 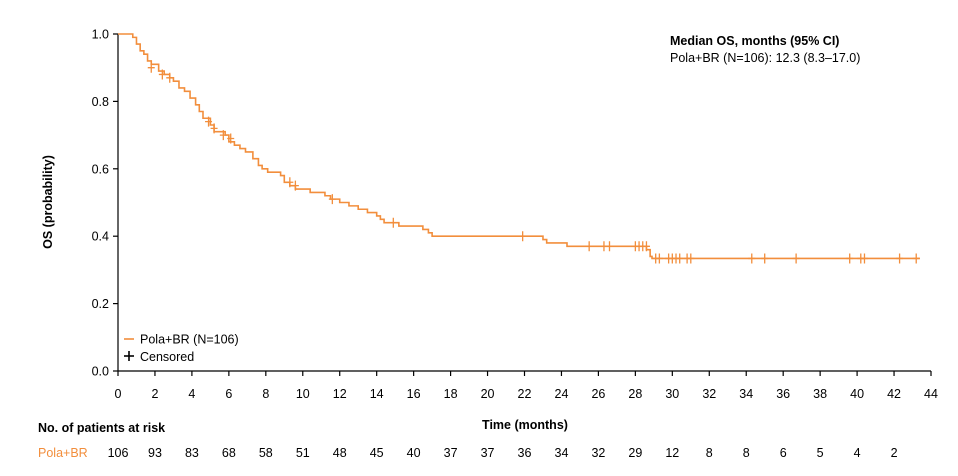 What do you see at coordinates (525, 453) in the screenshot?
I see `at-risk-value: 36` at bounding box center [525, 453].